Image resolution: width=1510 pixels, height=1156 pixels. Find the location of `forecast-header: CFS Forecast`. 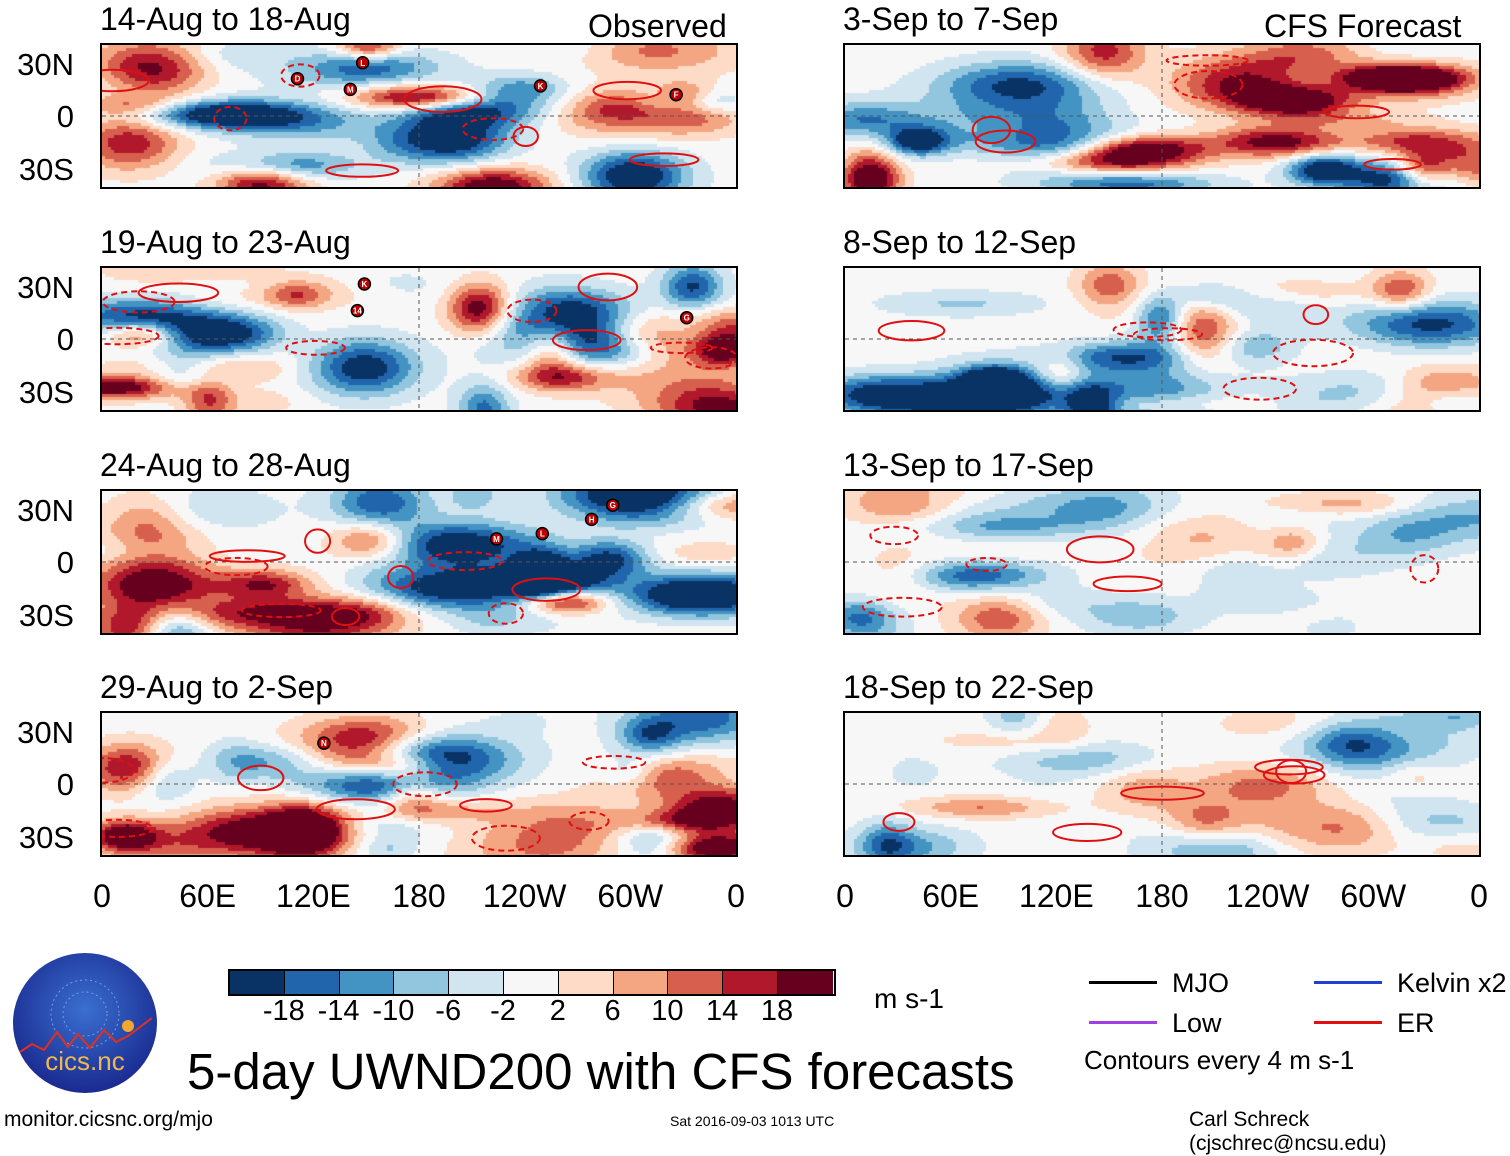

forecast-header: CFS Forecast is located at coordinates (1363, 26).